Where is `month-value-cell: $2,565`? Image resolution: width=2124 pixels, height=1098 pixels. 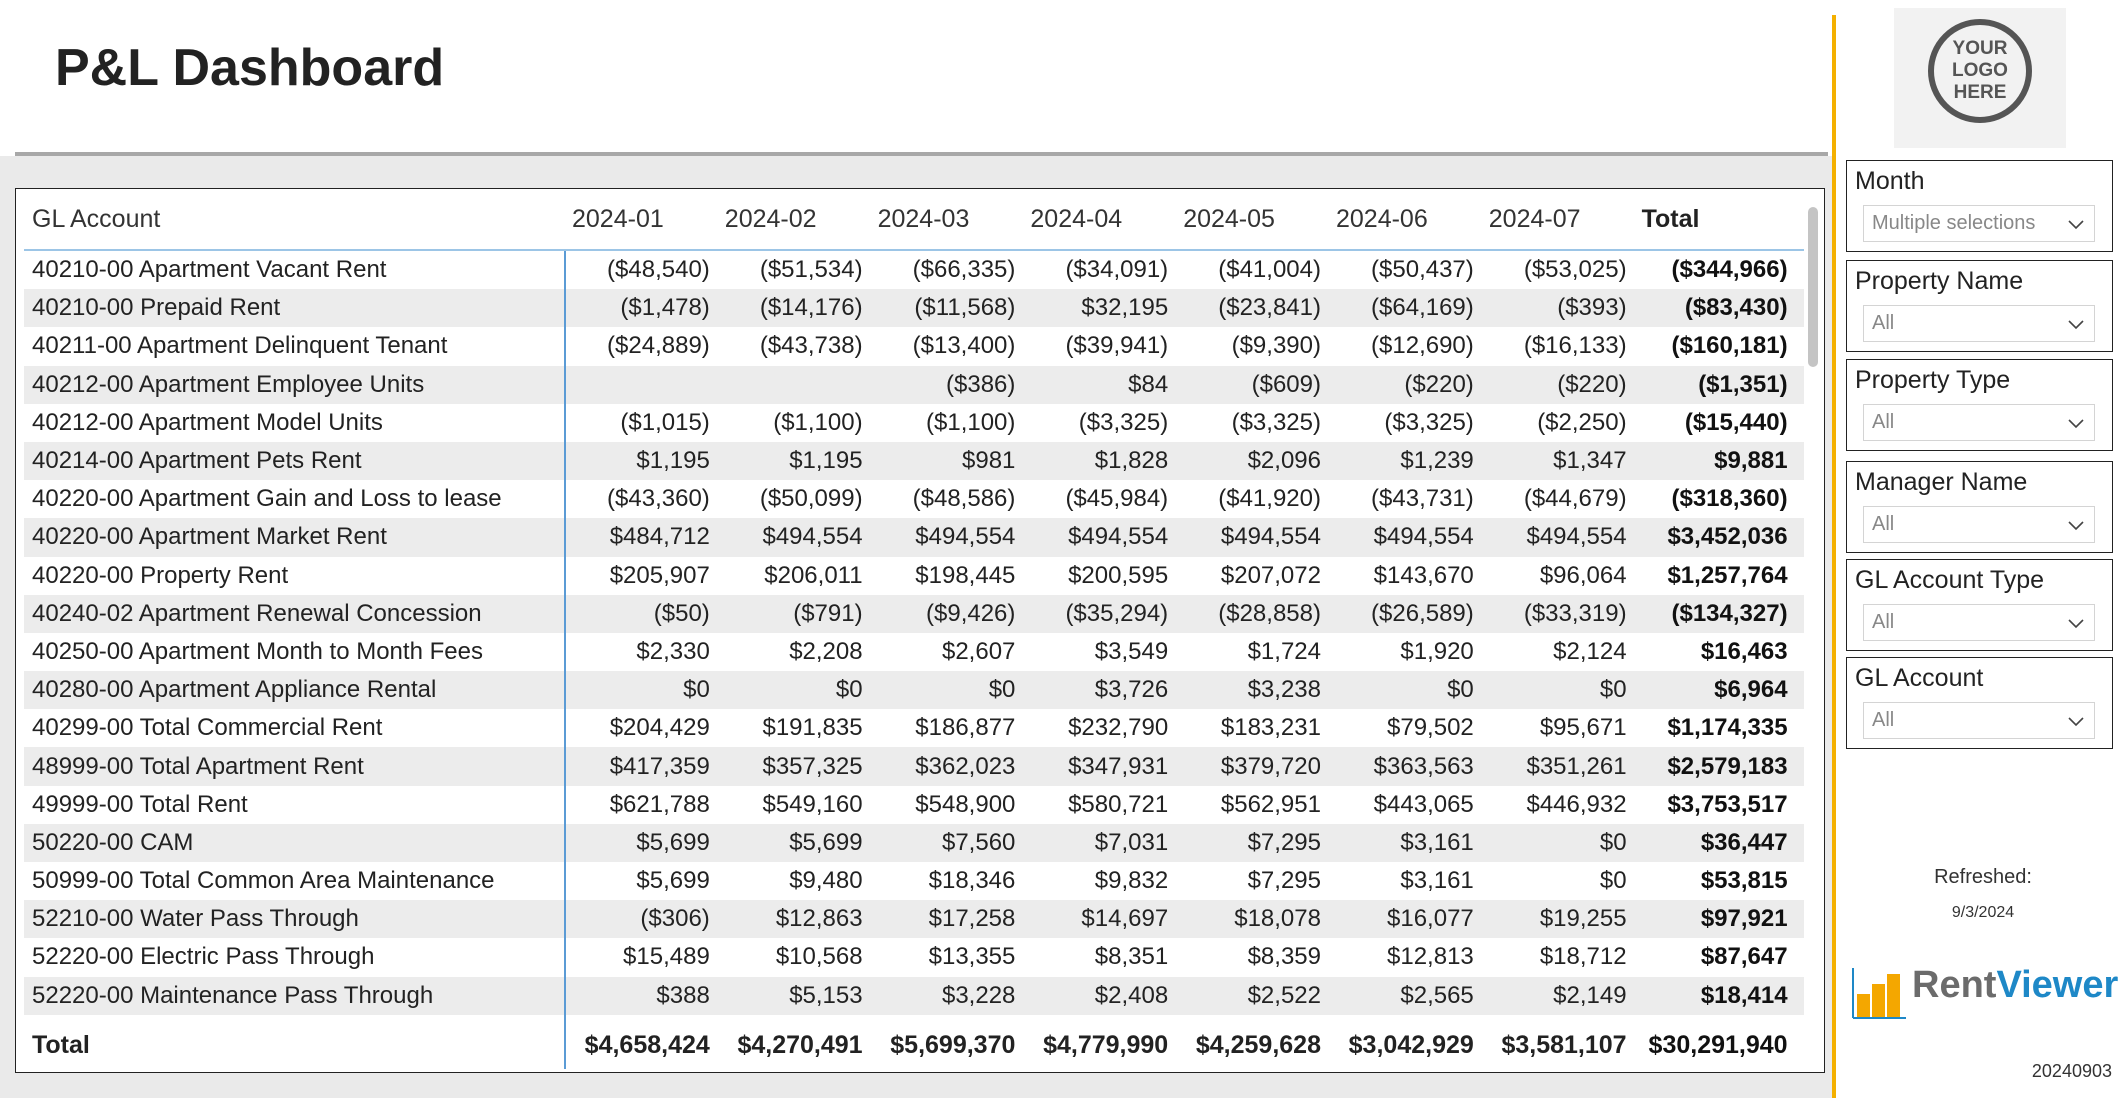 month-value-cell: $2,565 is located at coordinates (1437, 995).